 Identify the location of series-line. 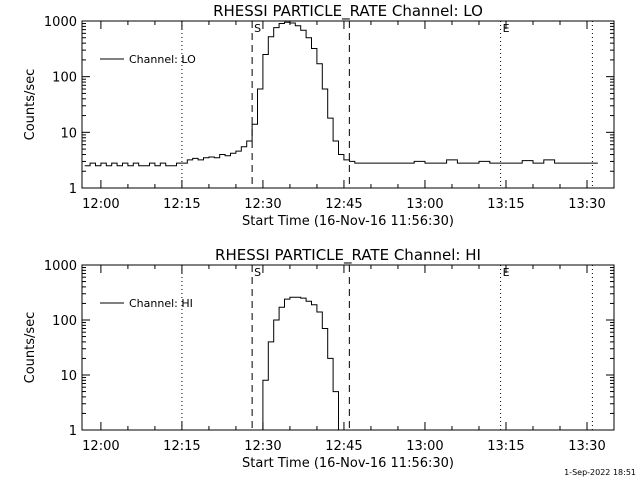
(298, 363).